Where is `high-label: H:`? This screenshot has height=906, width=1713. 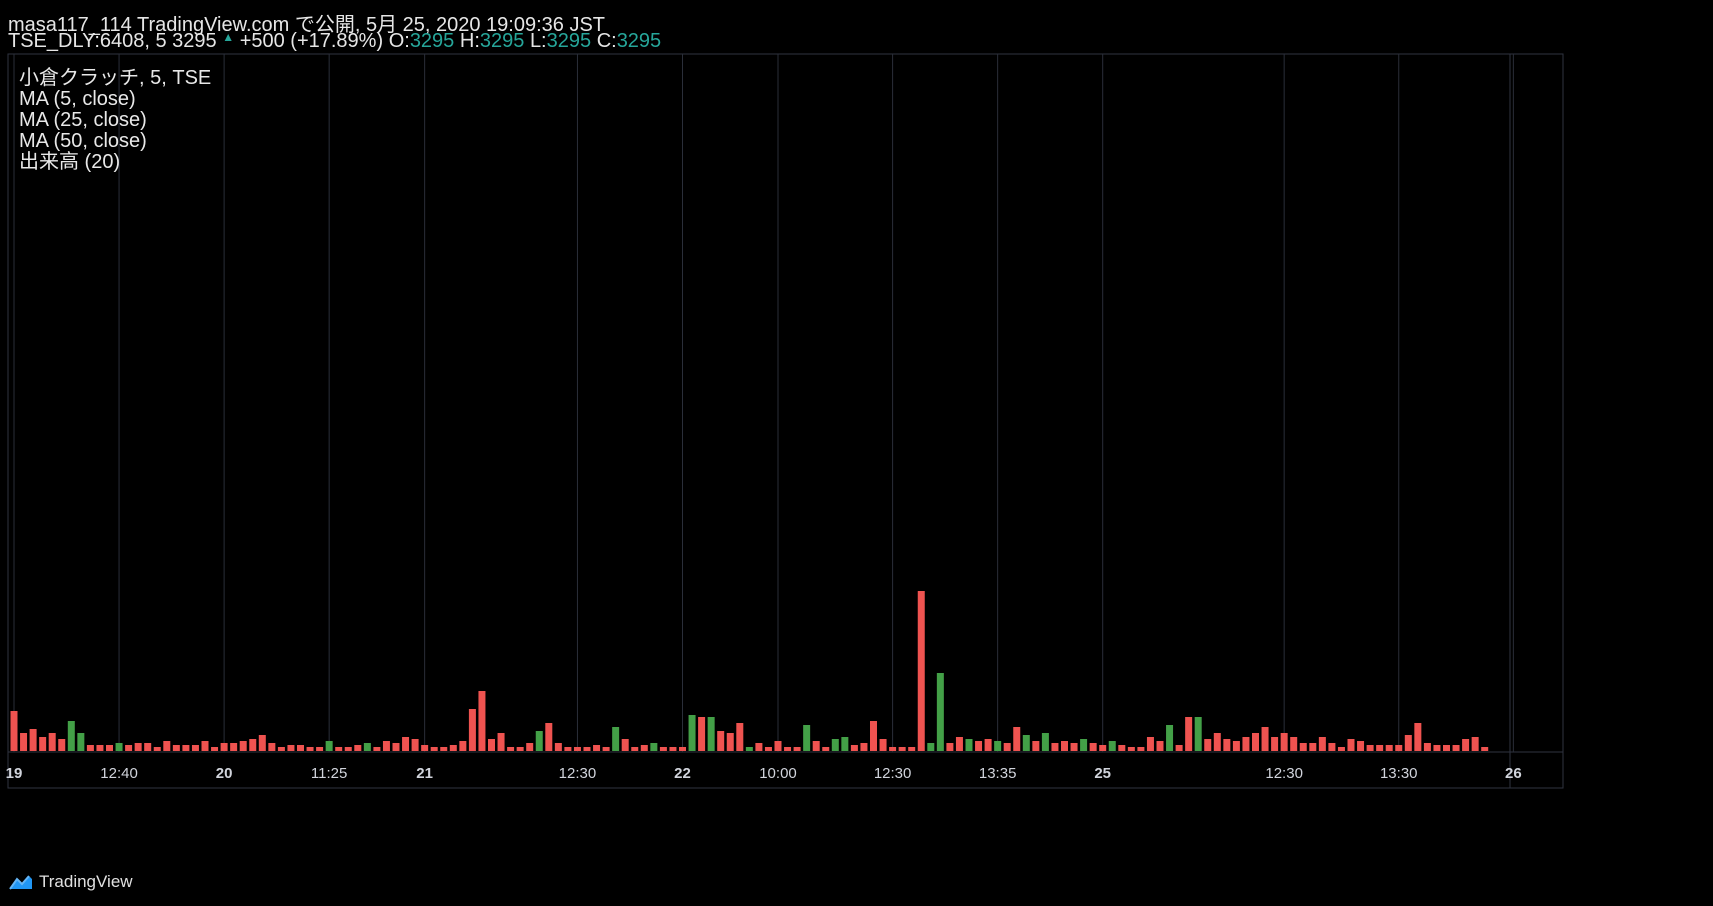 high-label: H: is located at coordinates (469, 41).